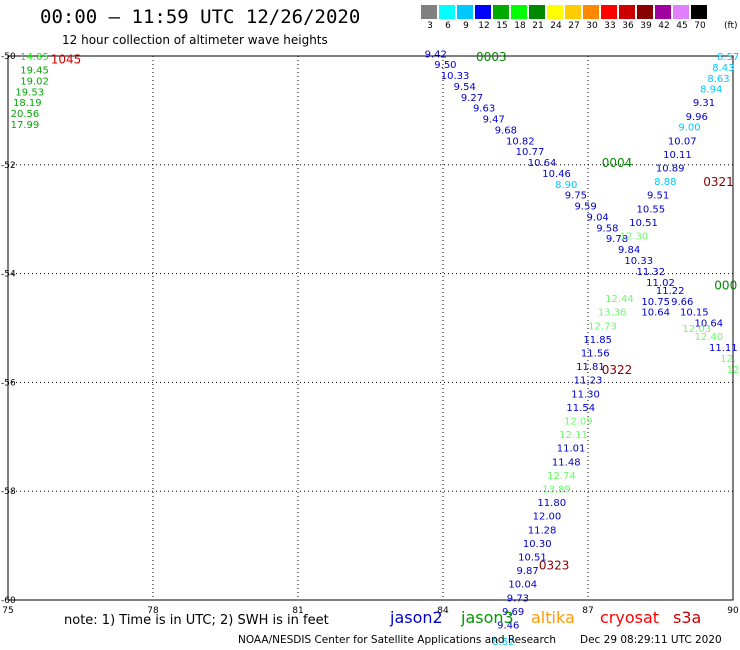 The height and width of the screenshot is (650, 740). What do you see at coordinates (630, 617) in the screenshot?
I see `satellite-label-cryosat: cryosat` at bounding box center [630, 617].